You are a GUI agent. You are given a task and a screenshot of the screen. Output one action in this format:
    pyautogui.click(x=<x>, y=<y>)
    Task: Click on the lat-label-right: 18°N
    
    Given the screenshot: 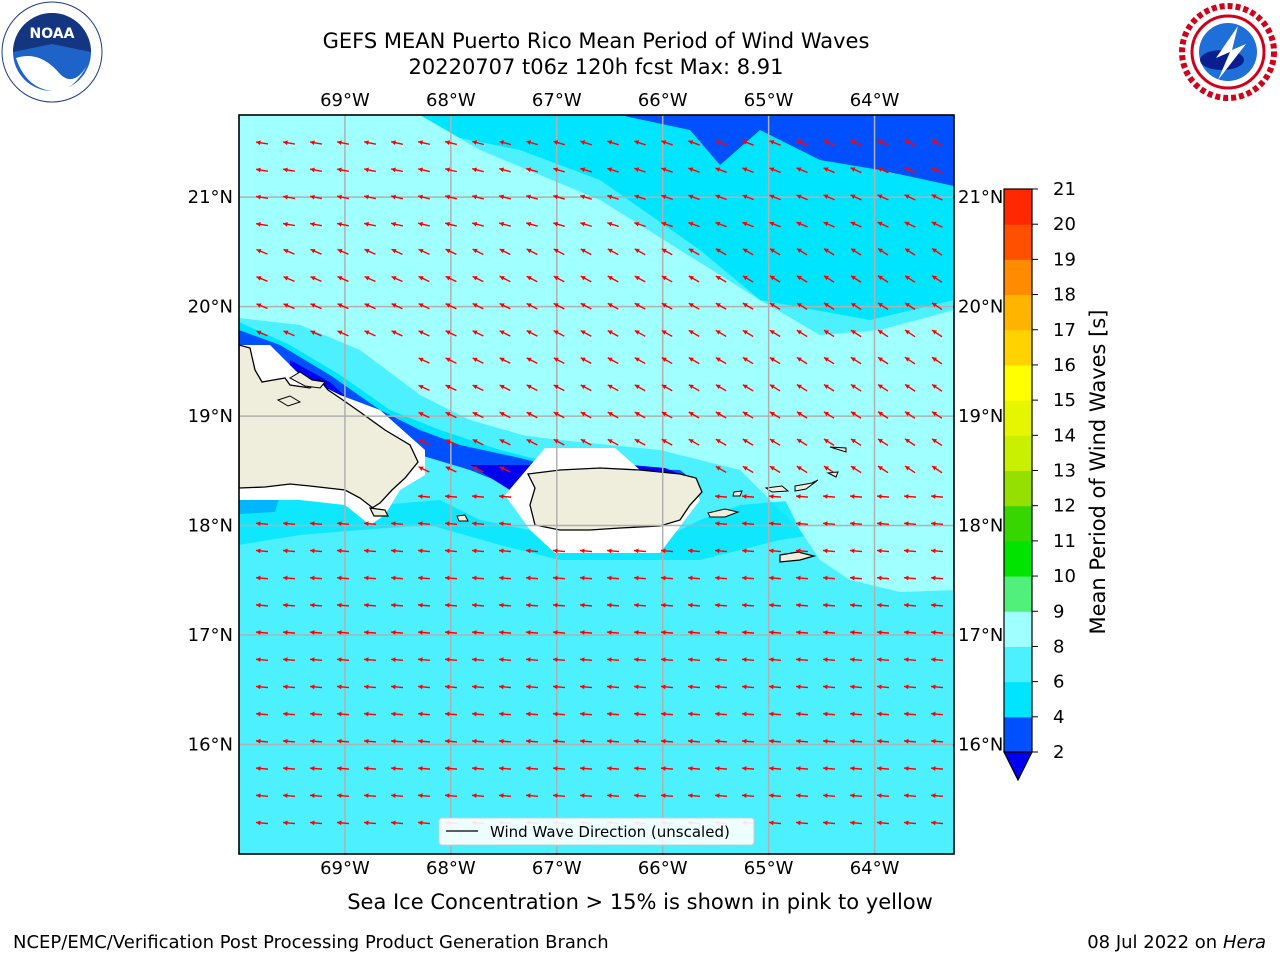 What is the action you would take?
    pyautogui.click(x=980, y=526)
    